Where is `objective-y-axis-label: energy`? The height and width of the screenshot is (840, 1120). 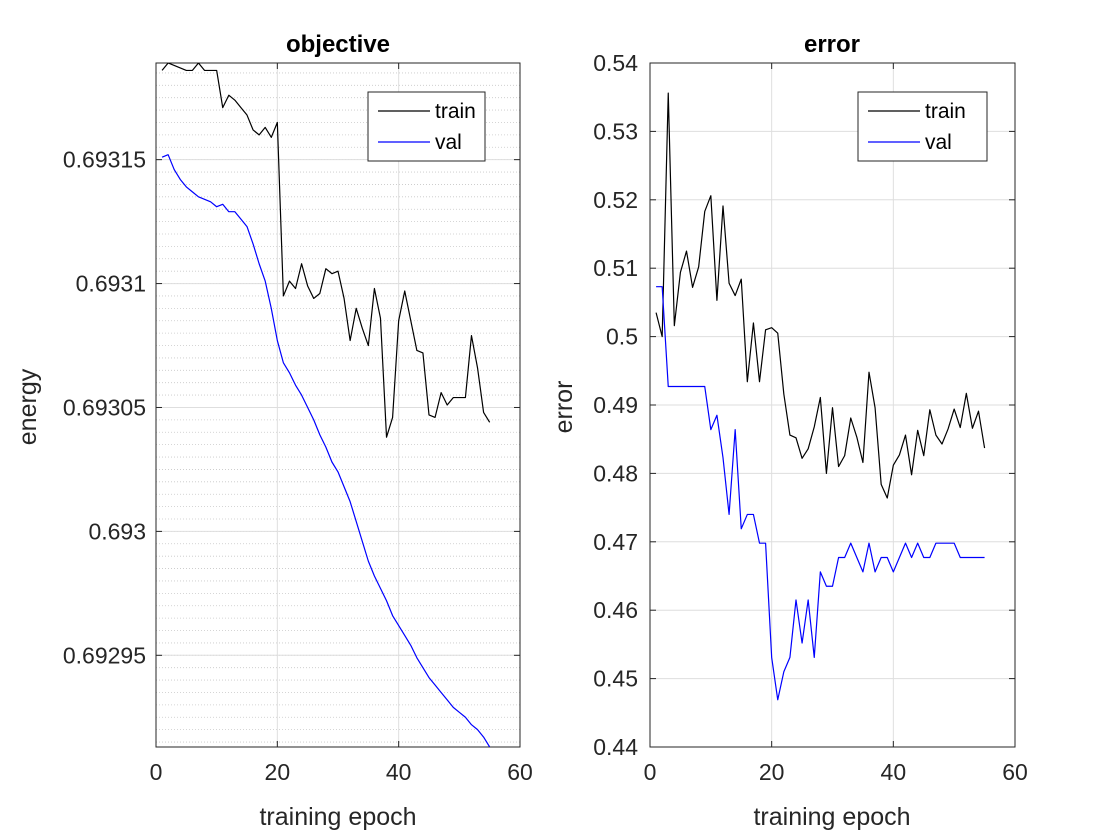 objective-y-axis-label: energy is located at coordinates (28, 406).